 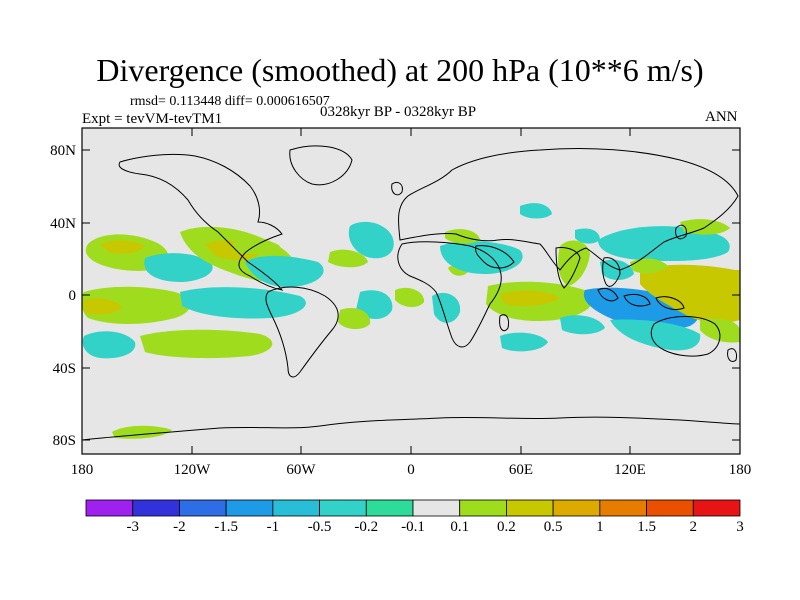 What do you see at coordinates (693, 527) in the screenshot?
I see `colorbar-label: 2` at bounding box center [693, 527].